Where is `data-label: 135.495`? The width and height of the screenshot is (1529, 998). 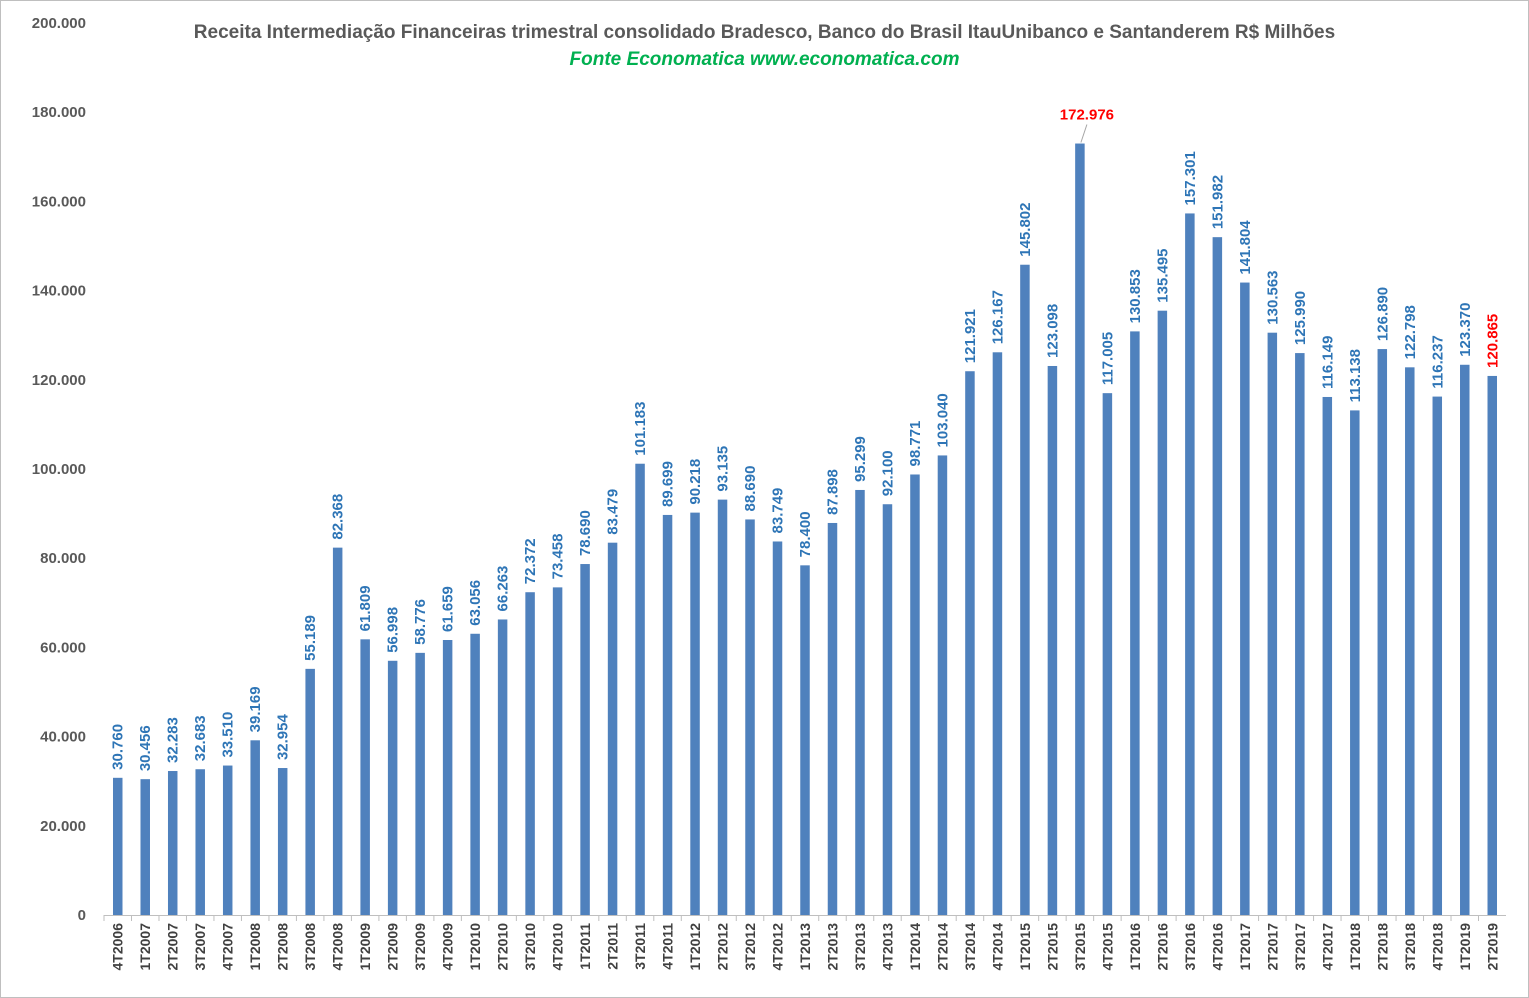
data-label: 135.495 is located at coordinates (1162, 275).